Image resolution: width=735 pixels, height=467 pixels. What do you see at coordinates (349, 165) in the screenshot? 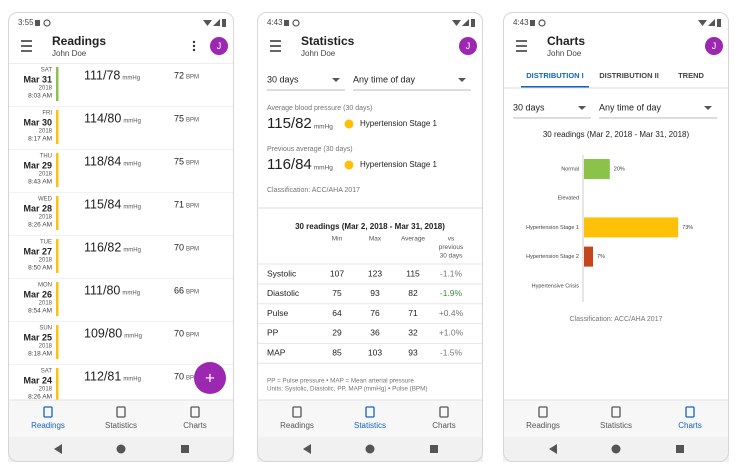
I see `class-dot` at bounding box center [349, 165].